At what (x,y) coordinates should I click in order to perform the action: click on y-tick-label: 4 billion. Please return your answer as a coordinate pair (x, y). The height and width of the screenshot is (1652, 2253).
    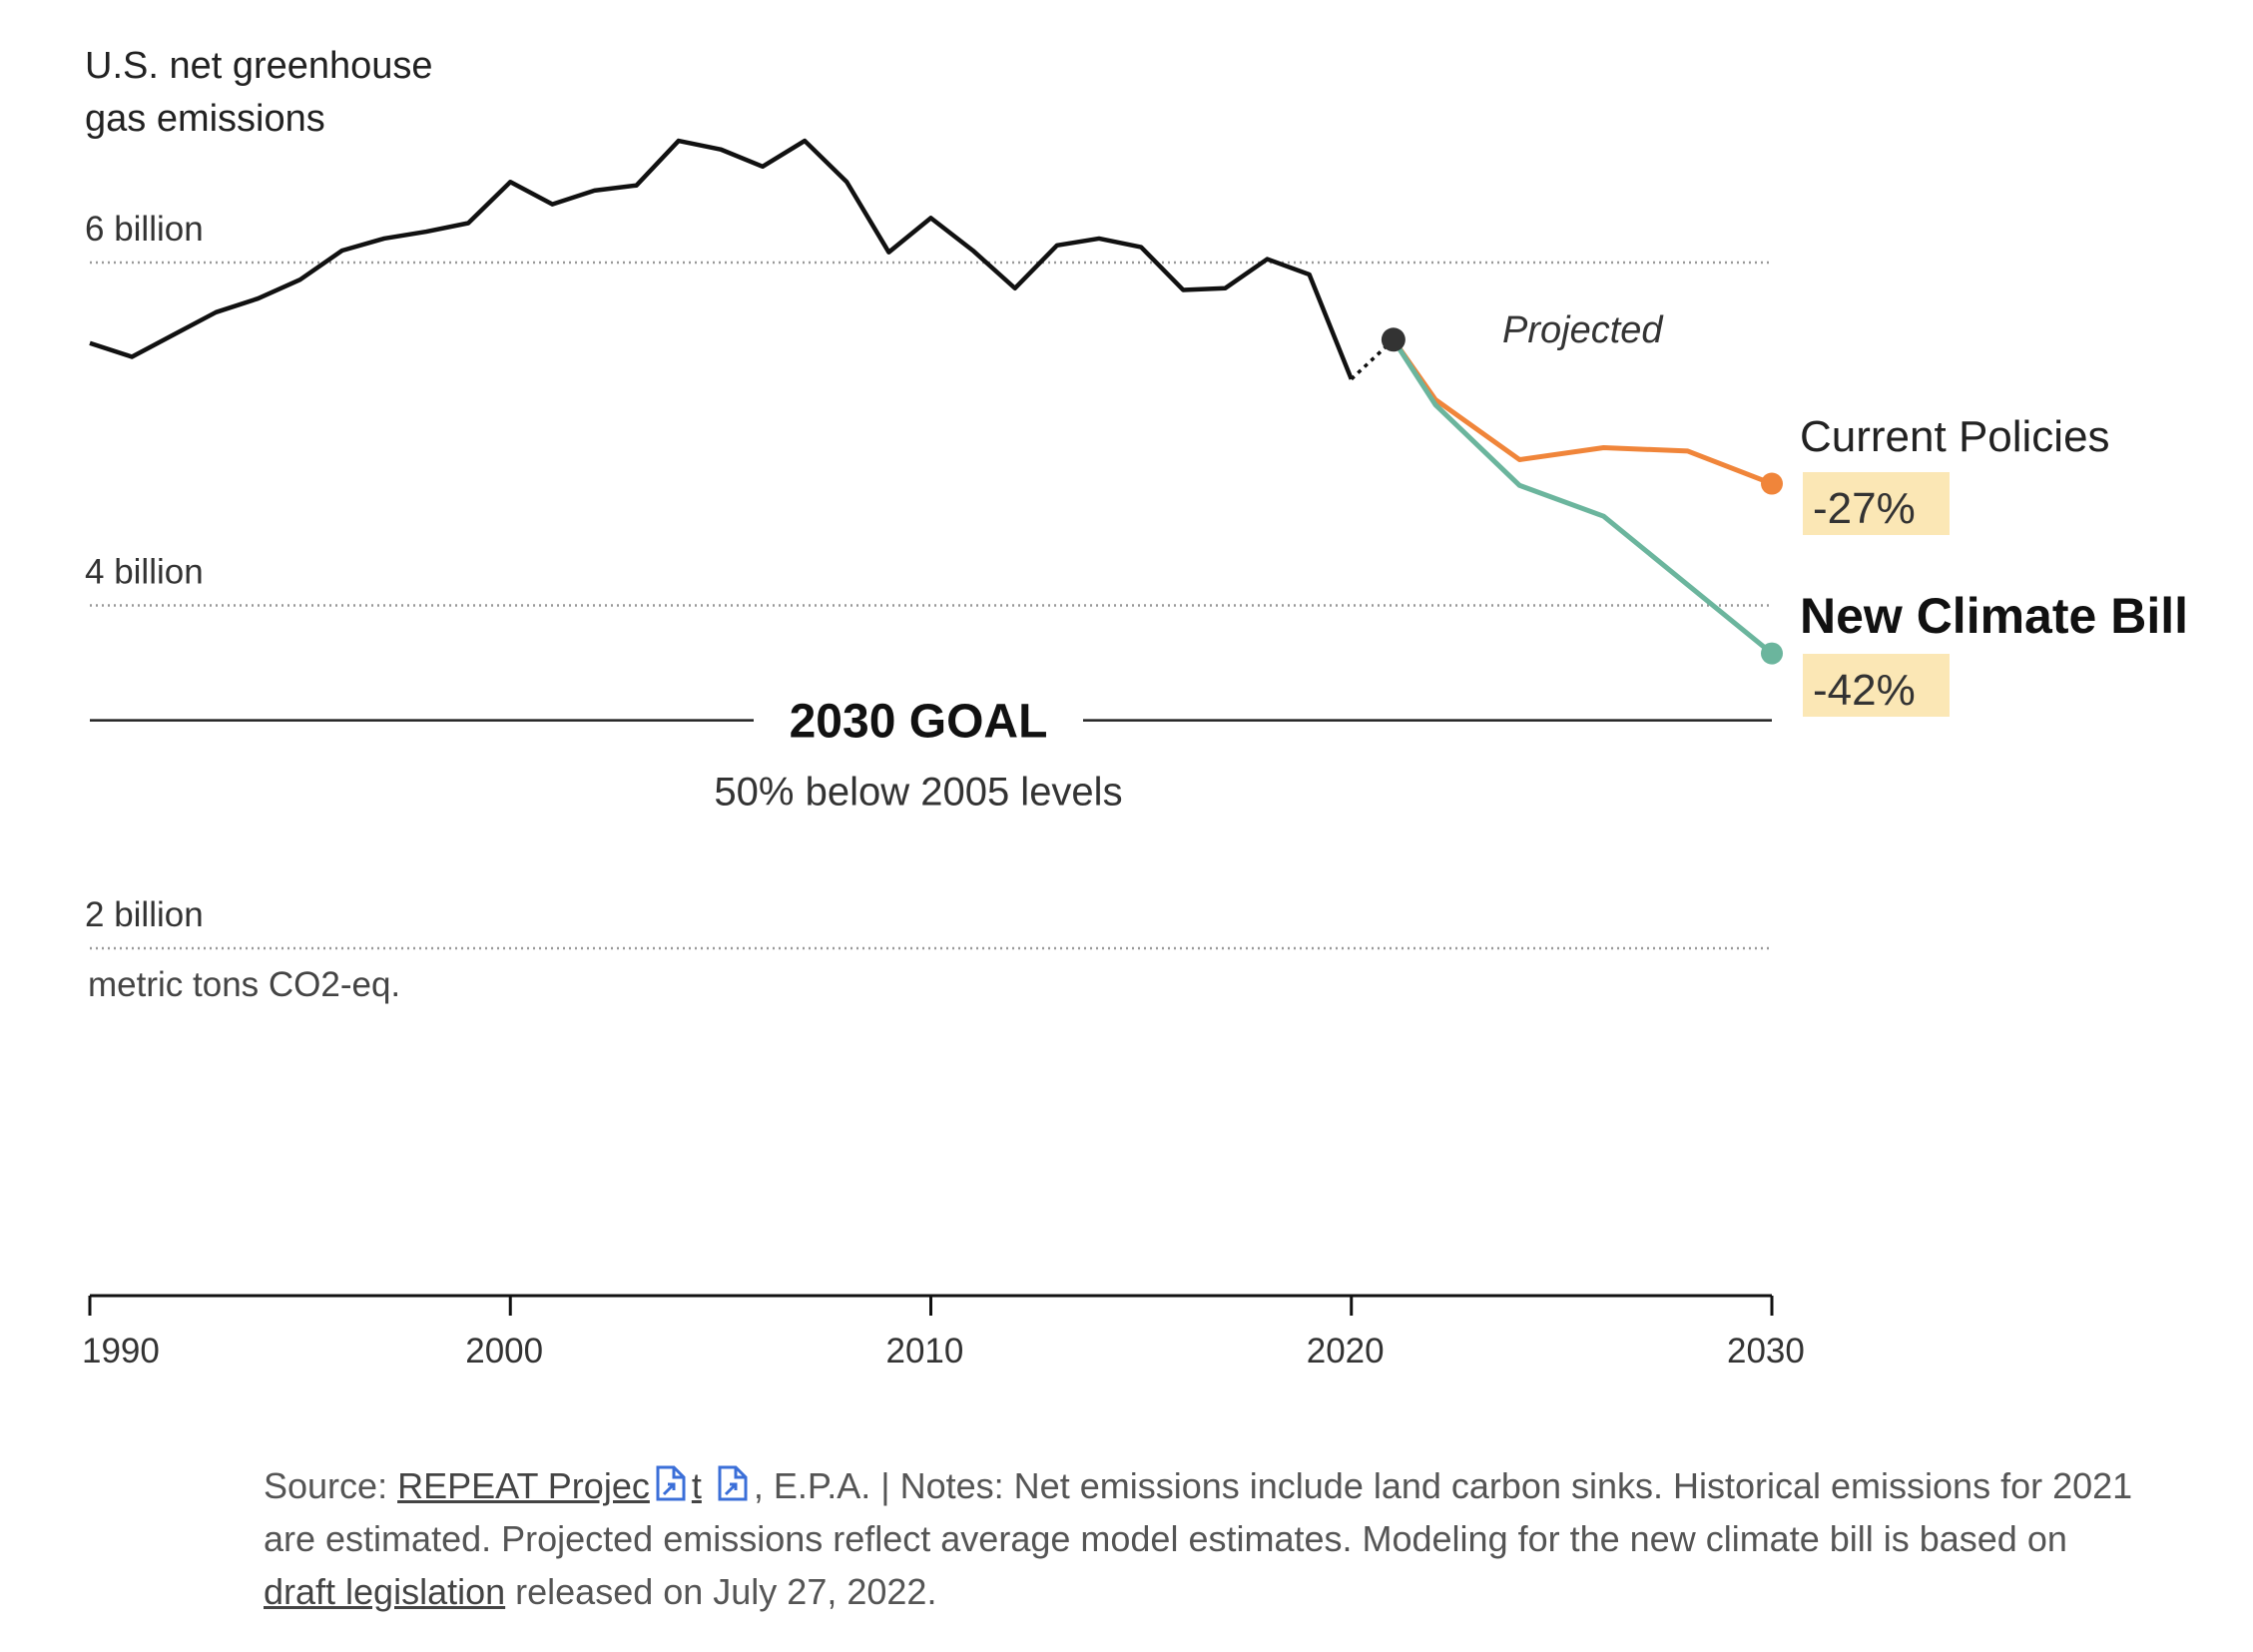
    Looking at the image, I should click on (144, 572).